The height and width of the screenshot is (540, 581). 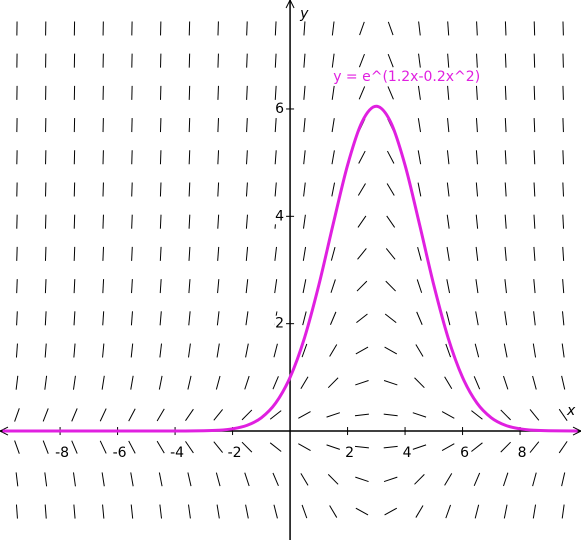 I want to click on x-arrow, so click(x=290, y=431).